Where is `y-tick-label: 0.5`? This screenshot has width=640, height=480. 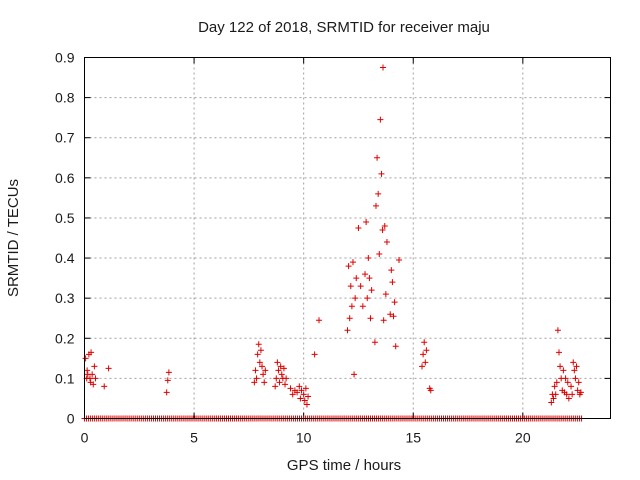 y-tick-label: 0.5 is located at coordinates (65, 218).